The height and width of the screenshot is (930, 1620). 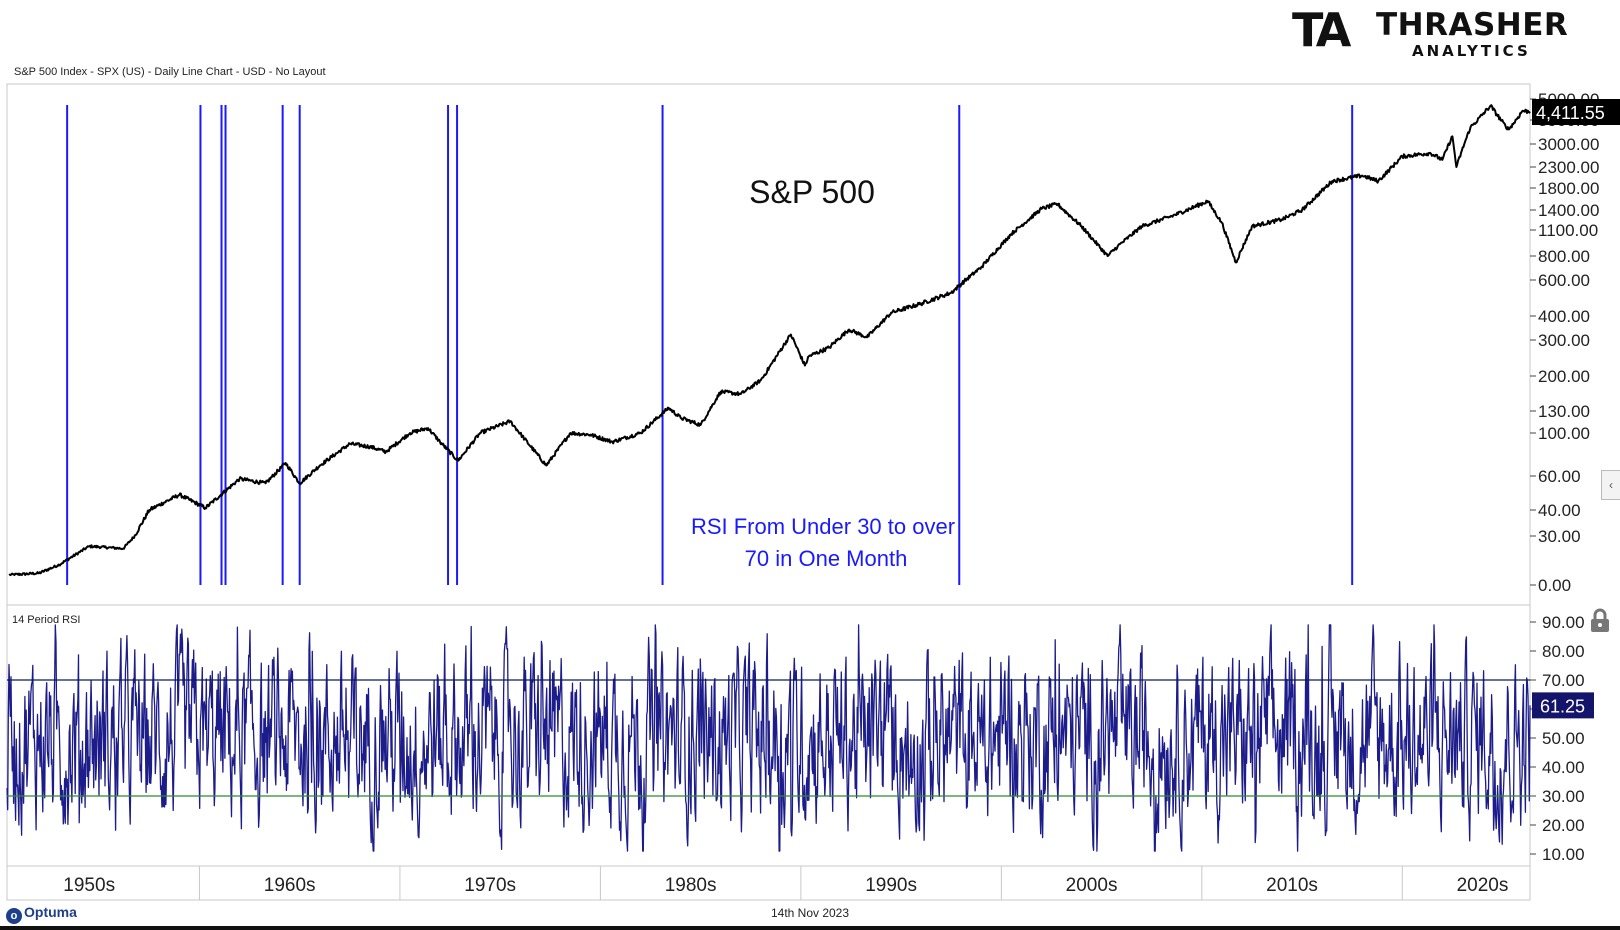 I want to click on last-rsi-label: 61.25, so click(x=1562, y=706).